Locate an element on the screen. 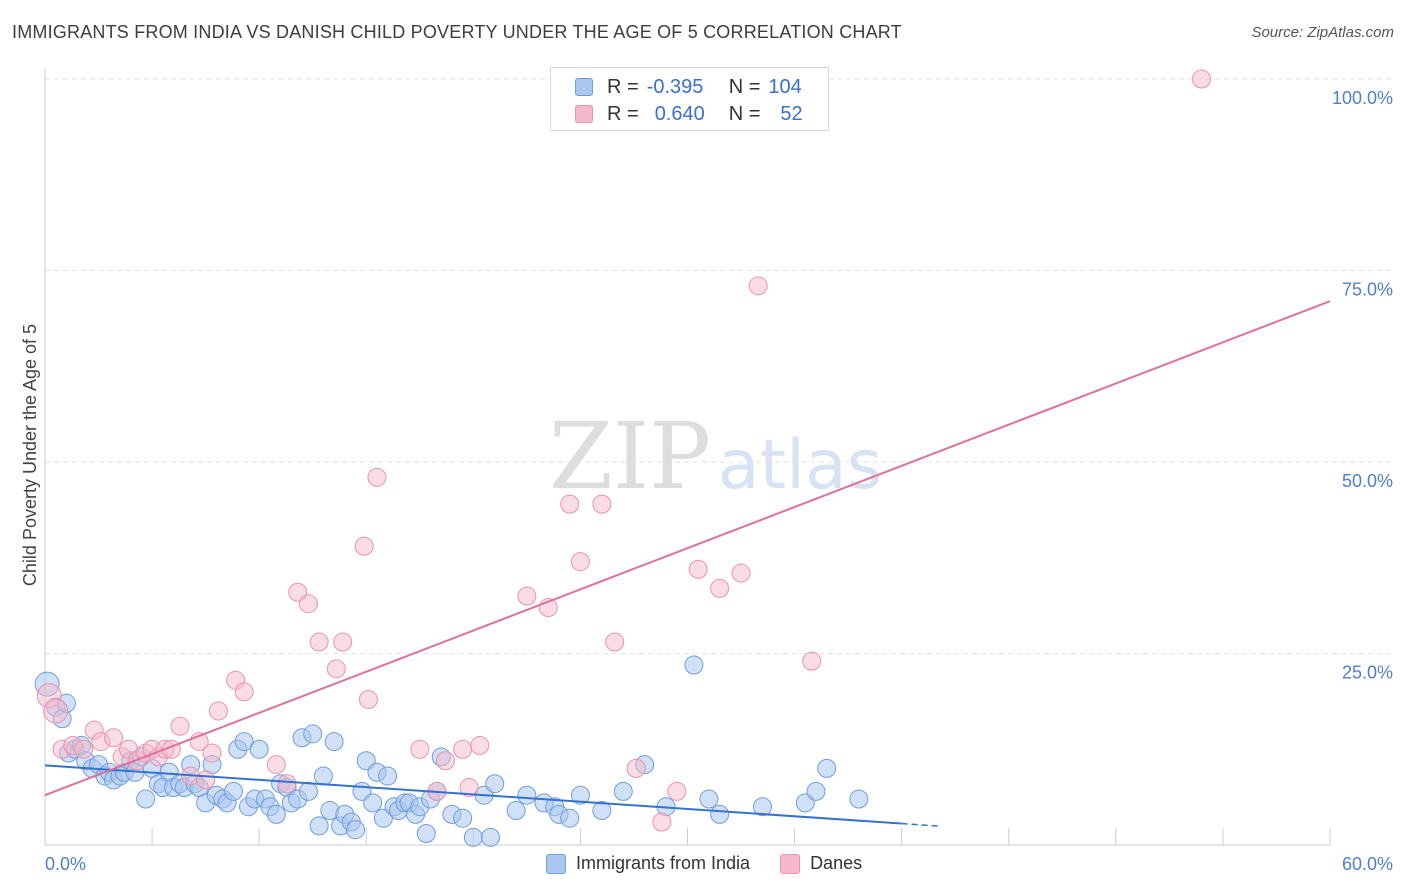  legend-swatch-danes is located at coordinates (584, 114).